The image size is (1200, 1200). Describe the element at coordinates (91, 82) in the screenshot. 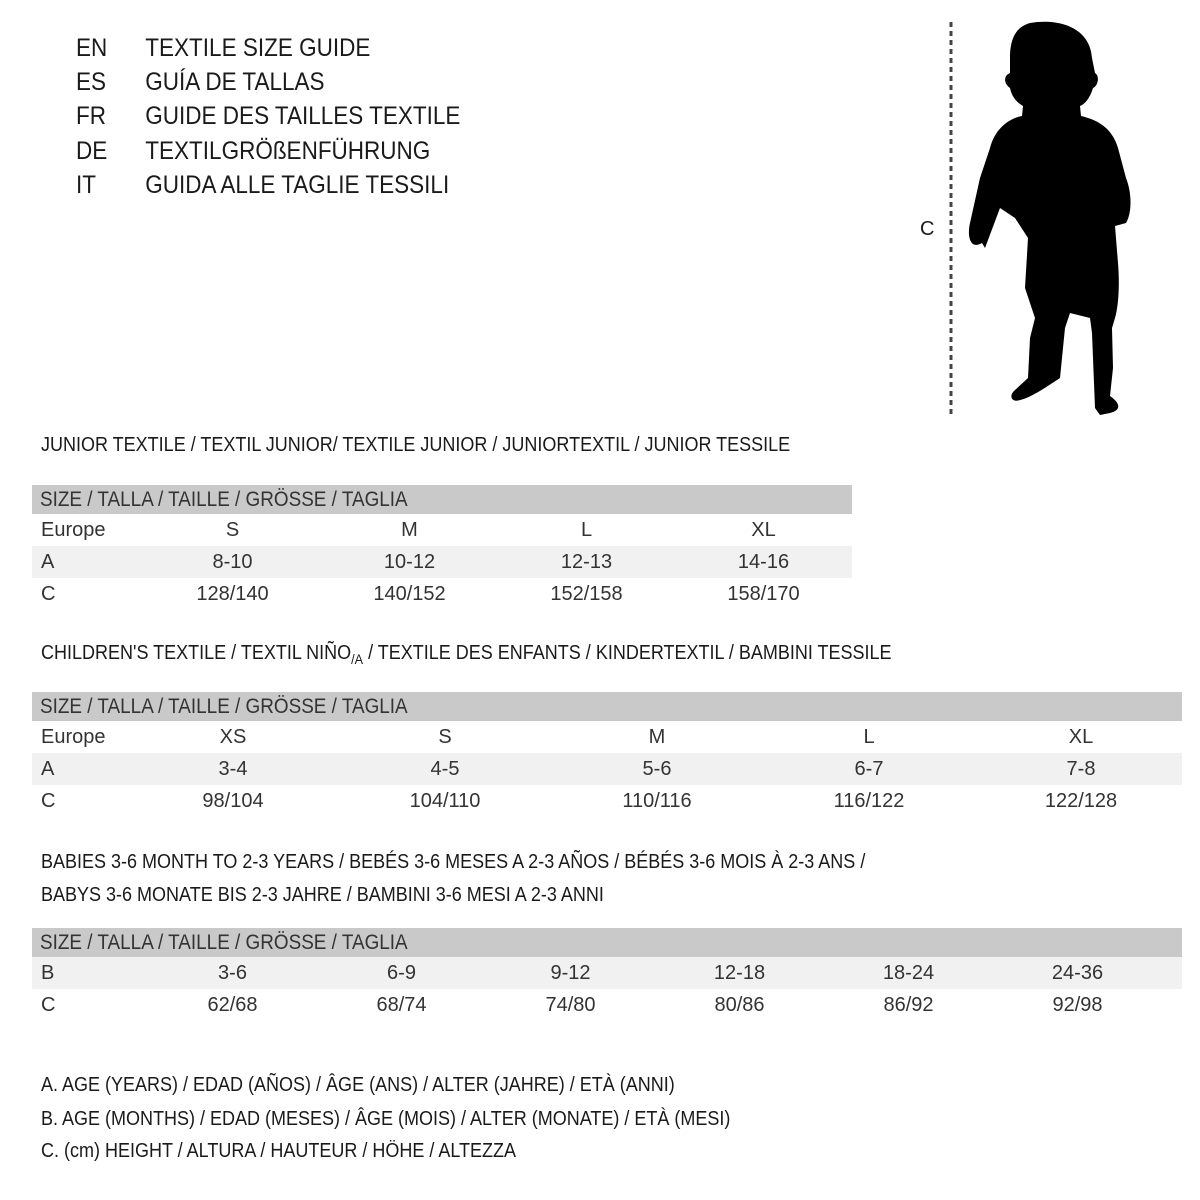

I see `language-code: ES` at that location.